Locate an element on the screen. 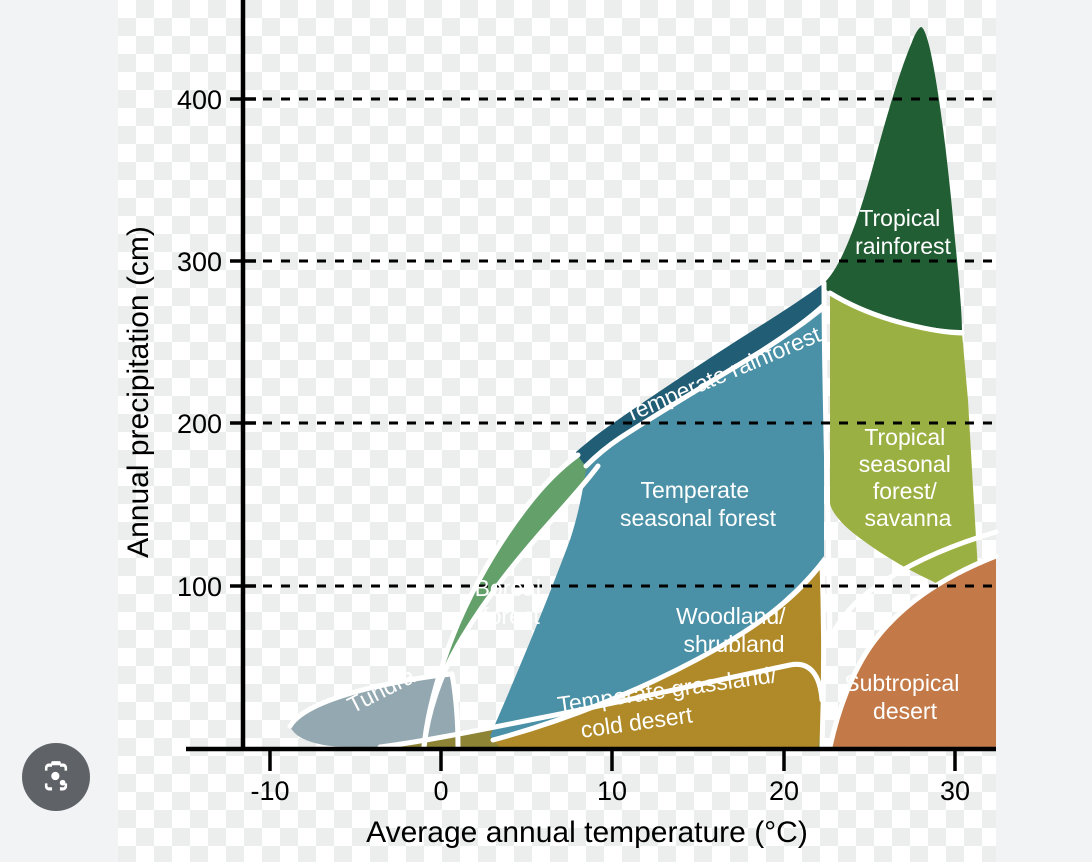  biome-area-temperate-rainforest is located at coordinates (700, 374).